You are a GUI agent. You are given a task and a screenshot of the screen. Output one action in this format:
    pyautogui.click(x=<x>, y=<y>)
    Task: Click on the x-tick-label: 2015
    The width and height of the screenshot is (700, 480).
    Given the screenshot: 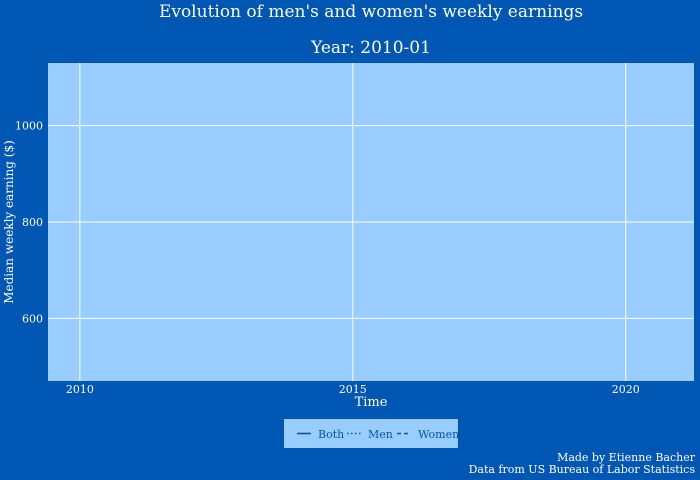 What is the action you would take?
    pyautogui.click(x=353, y=389)
    